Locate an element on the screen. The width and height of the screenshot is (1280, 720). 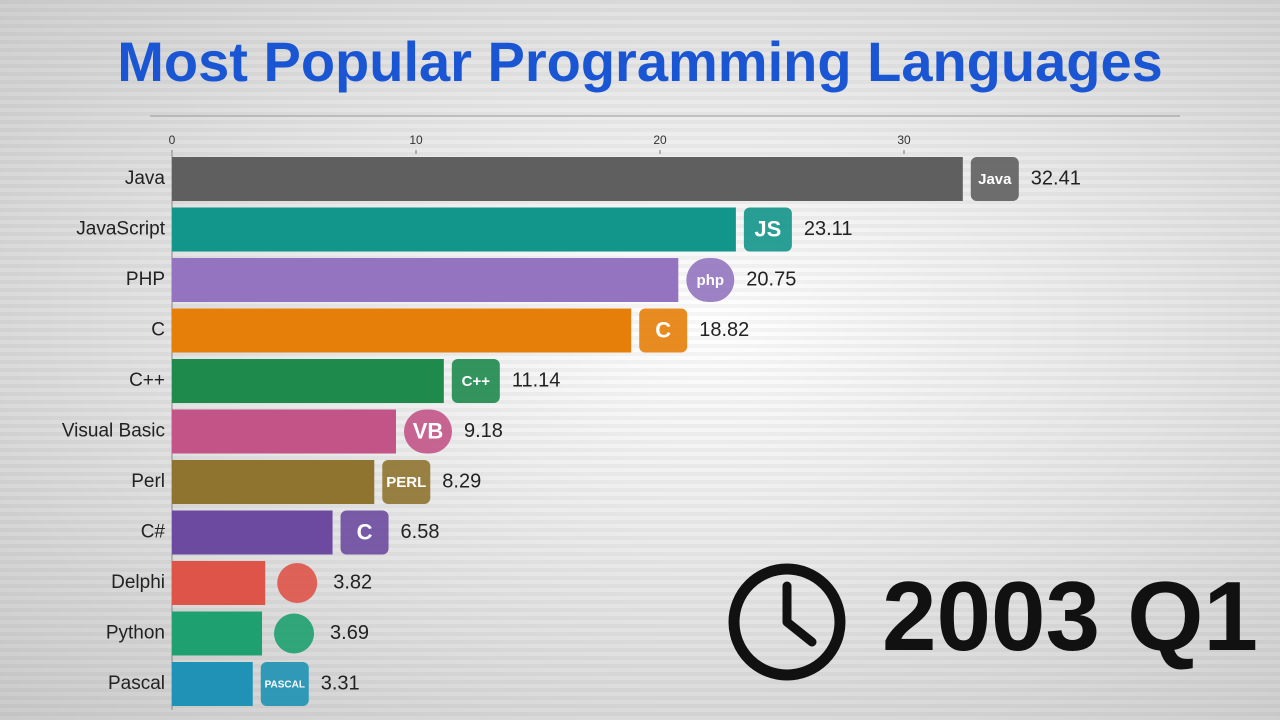
language-logo: VB is located at coordinates (427, 431).